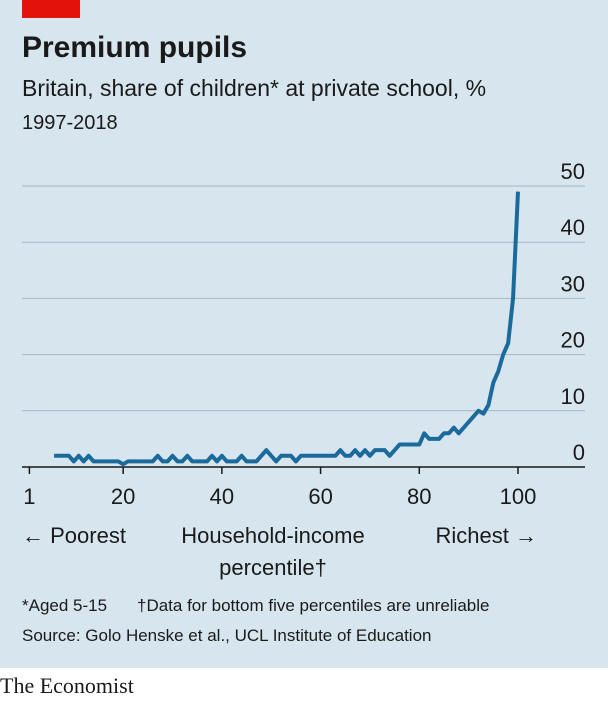  I want to click on x-axis-label: percentile†, so click(273, 567).